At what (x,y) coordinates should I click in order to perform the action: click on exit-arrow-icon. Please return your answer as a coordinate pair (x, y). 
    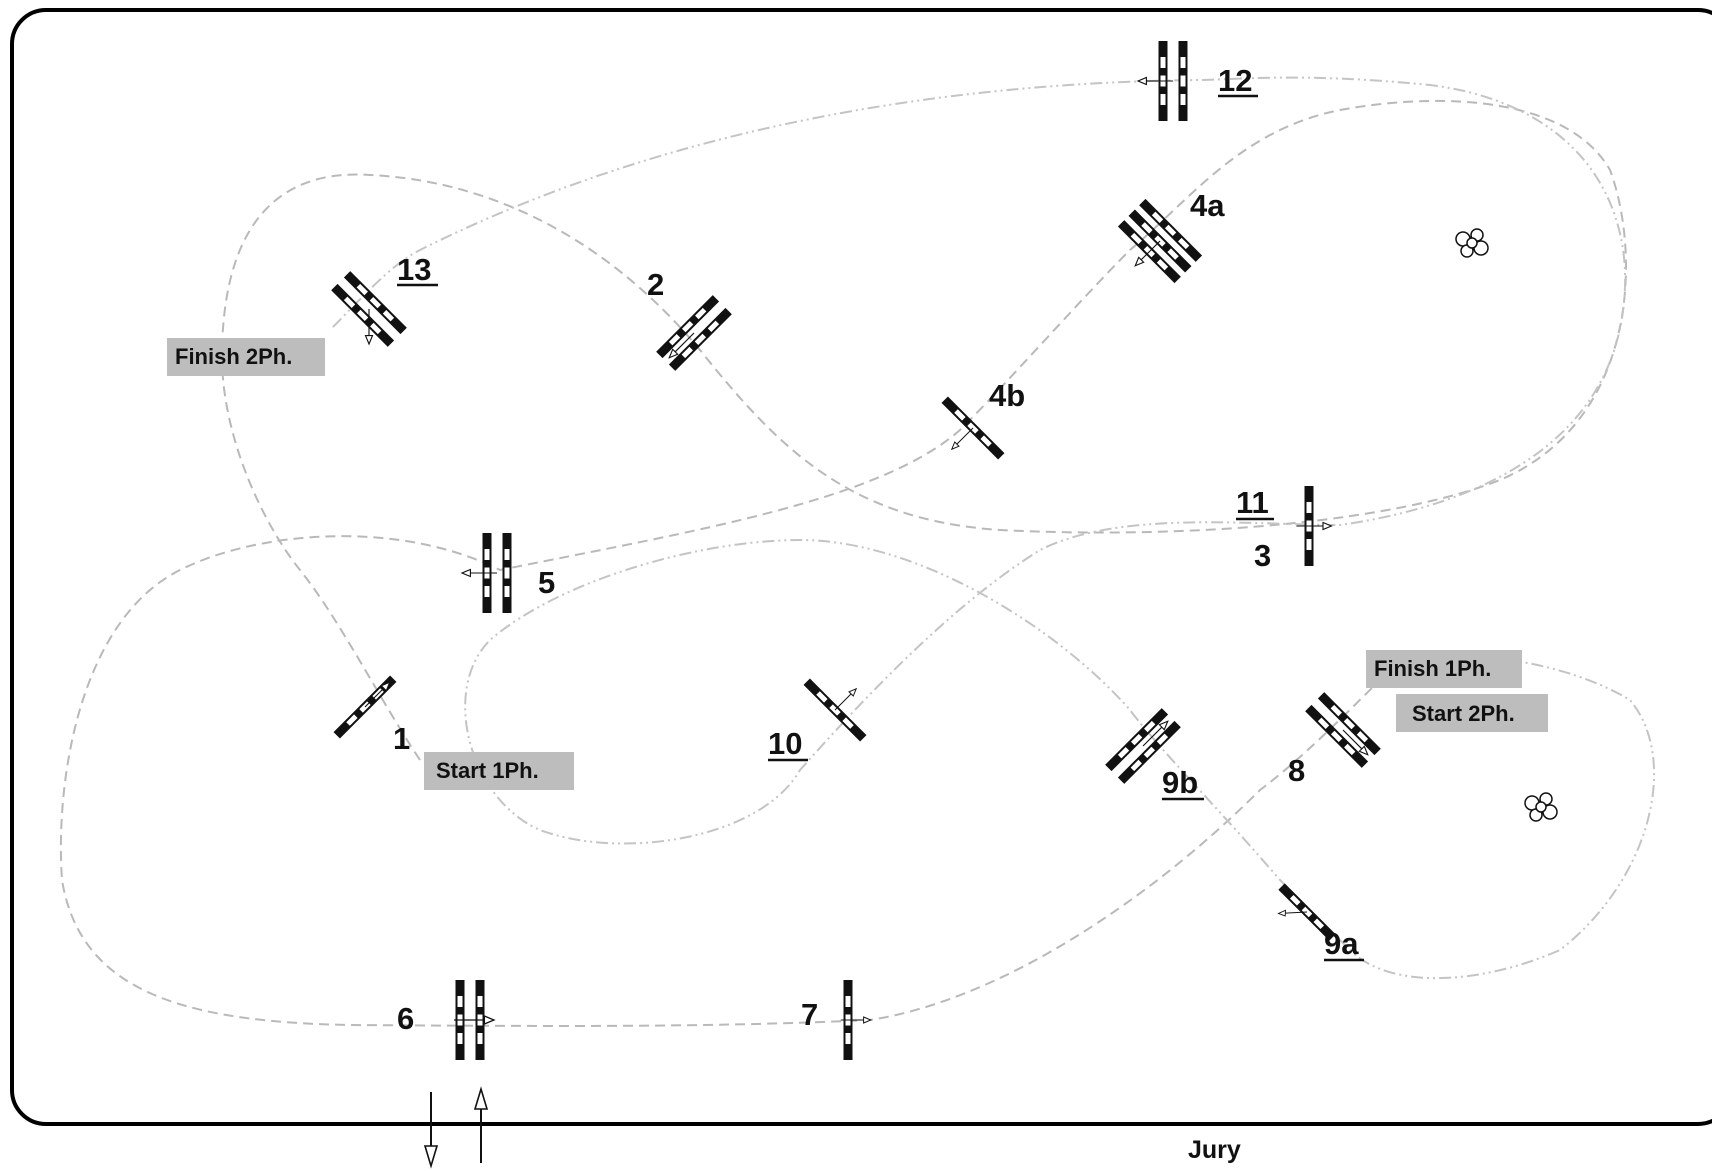
    Looking at the image, I should click on (431, 1130).